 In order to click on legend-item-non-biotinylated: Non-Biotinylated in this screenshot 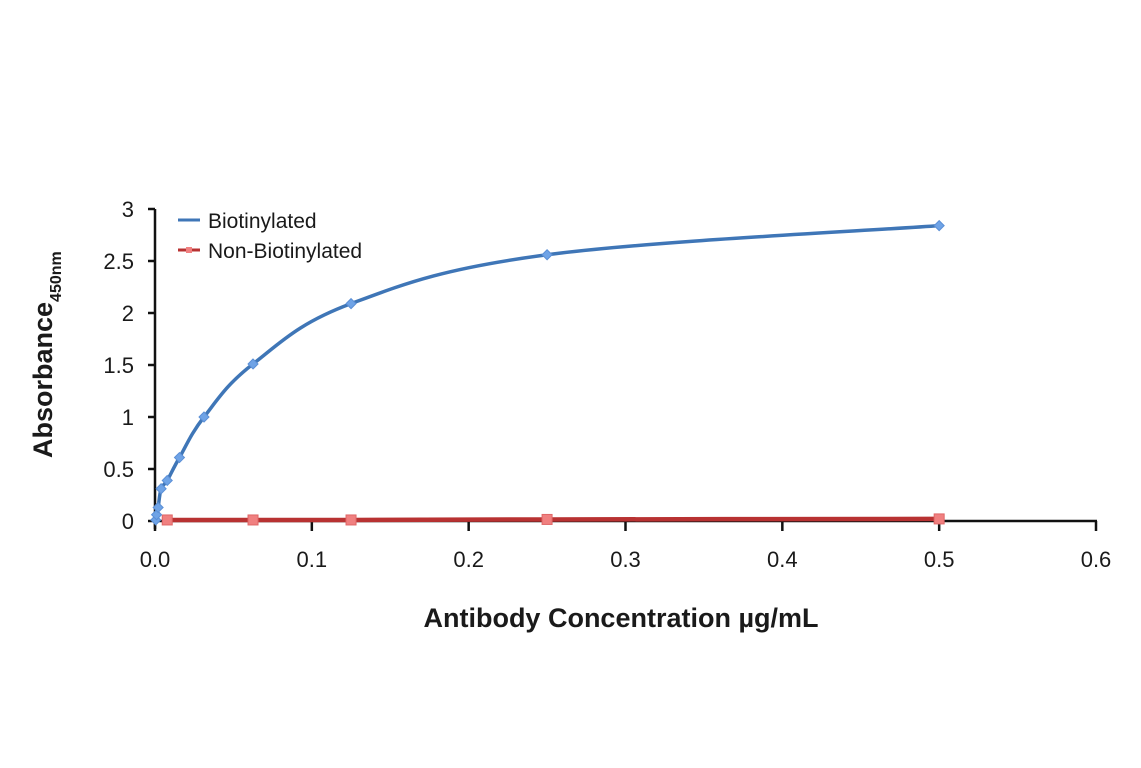, I will do `click(270, 251)`.